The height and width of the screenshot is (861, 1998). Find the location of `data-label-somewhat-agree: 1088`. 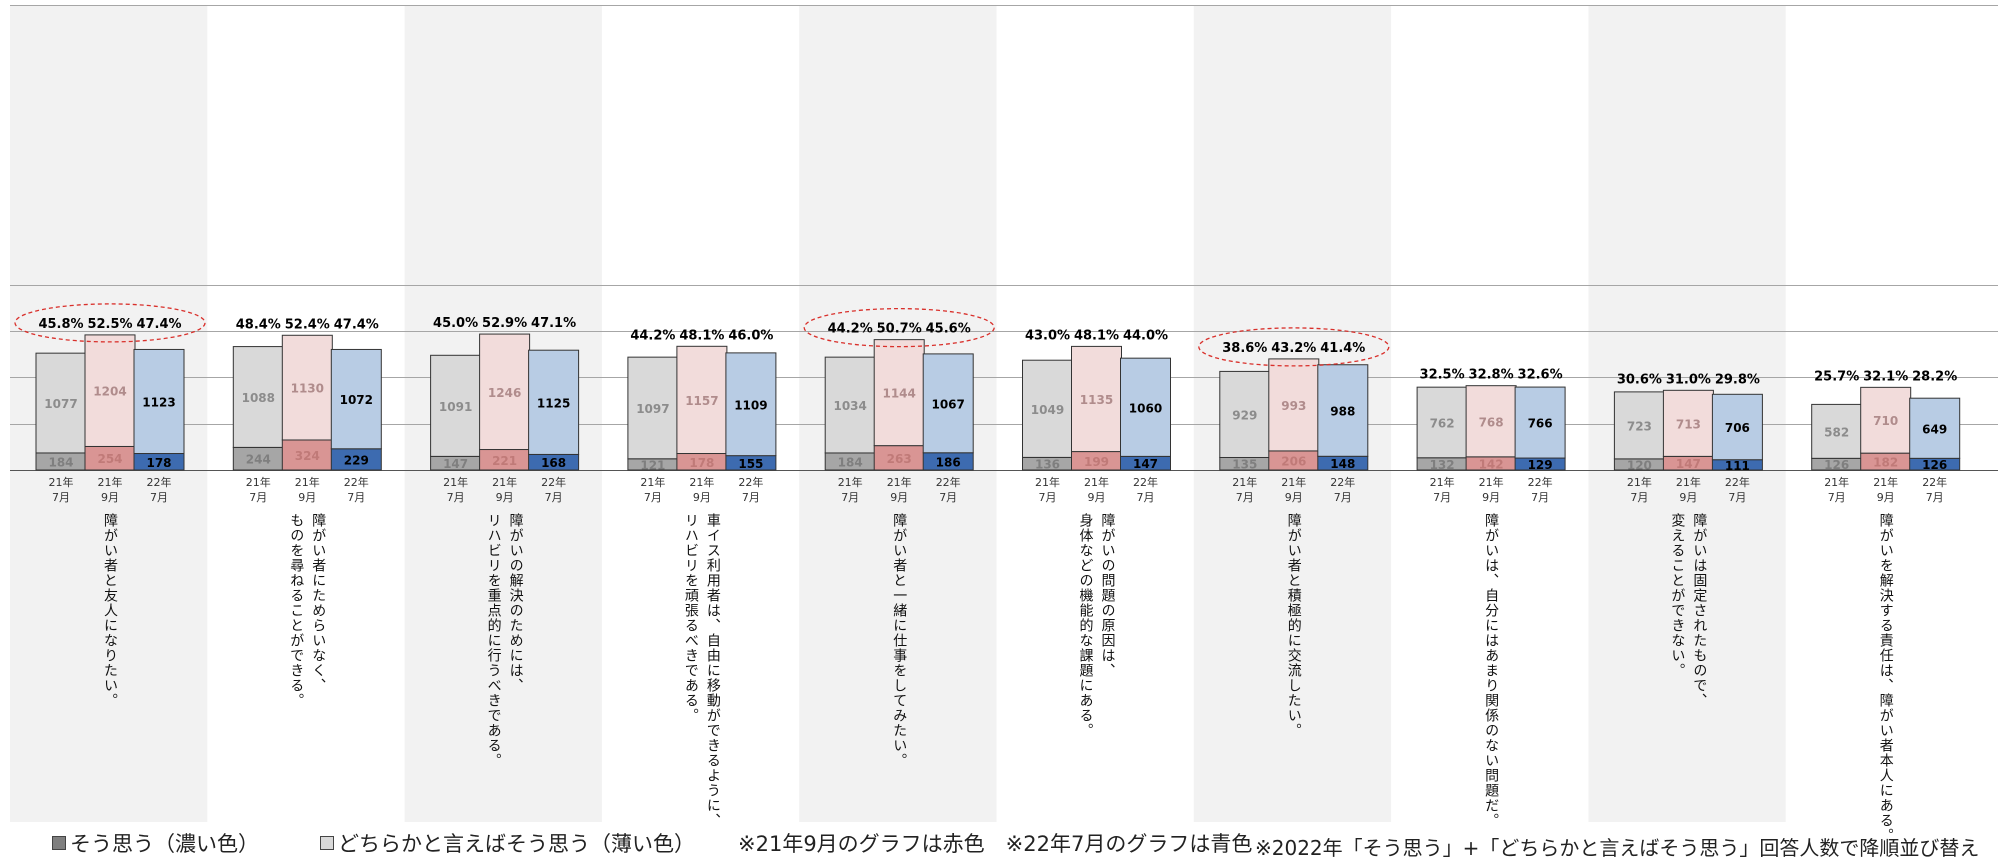

data-label-somewhat-agree: 1088 is located at coordinates (258, 398).